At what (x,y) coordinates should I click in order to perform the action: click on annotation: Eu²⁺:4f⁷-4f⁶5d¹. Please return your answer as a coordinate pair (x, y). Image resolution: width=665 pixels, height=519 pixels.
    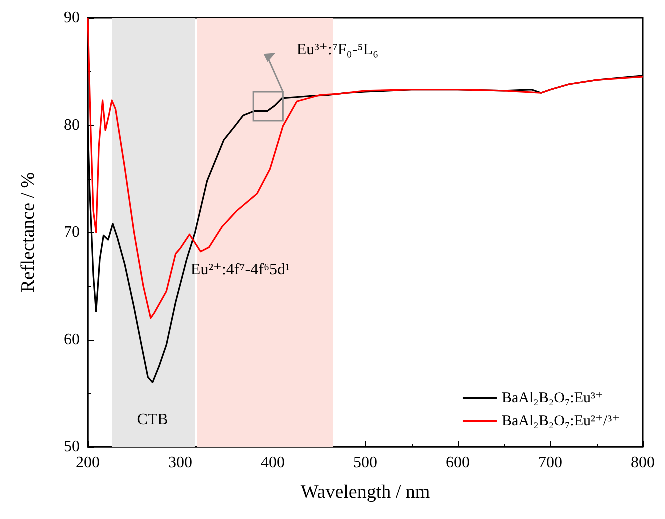
    Looking at the image, I should click on (240, 270).